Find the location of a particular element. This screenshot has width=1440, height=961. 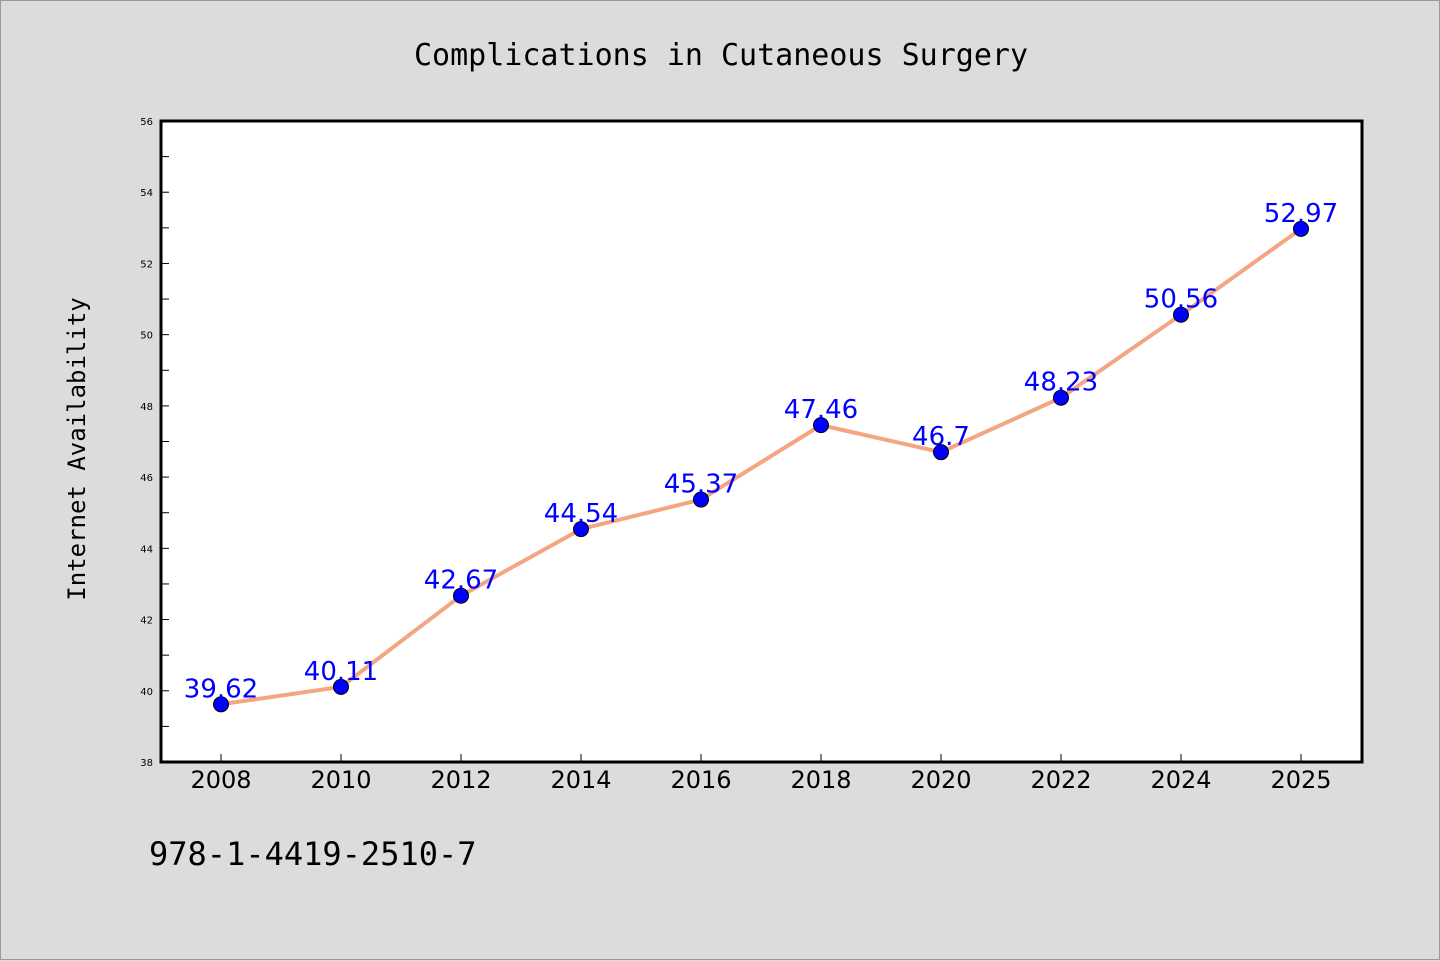

y-tick-label: 50 is located at coordinates (146, 336).